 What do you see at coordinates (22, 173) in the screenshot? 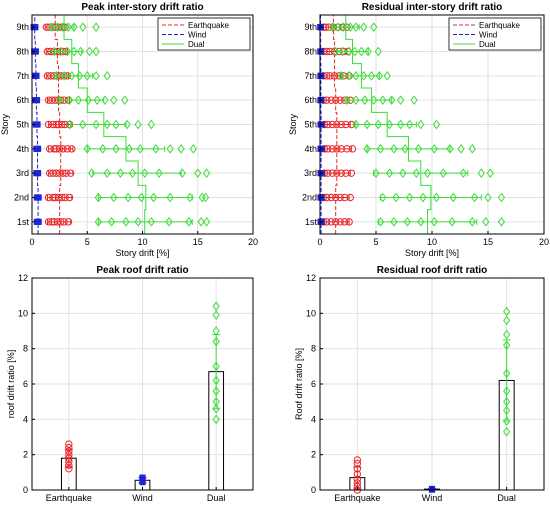
I see `y-tick-label: 3rd` at bounding box center [22, 173].